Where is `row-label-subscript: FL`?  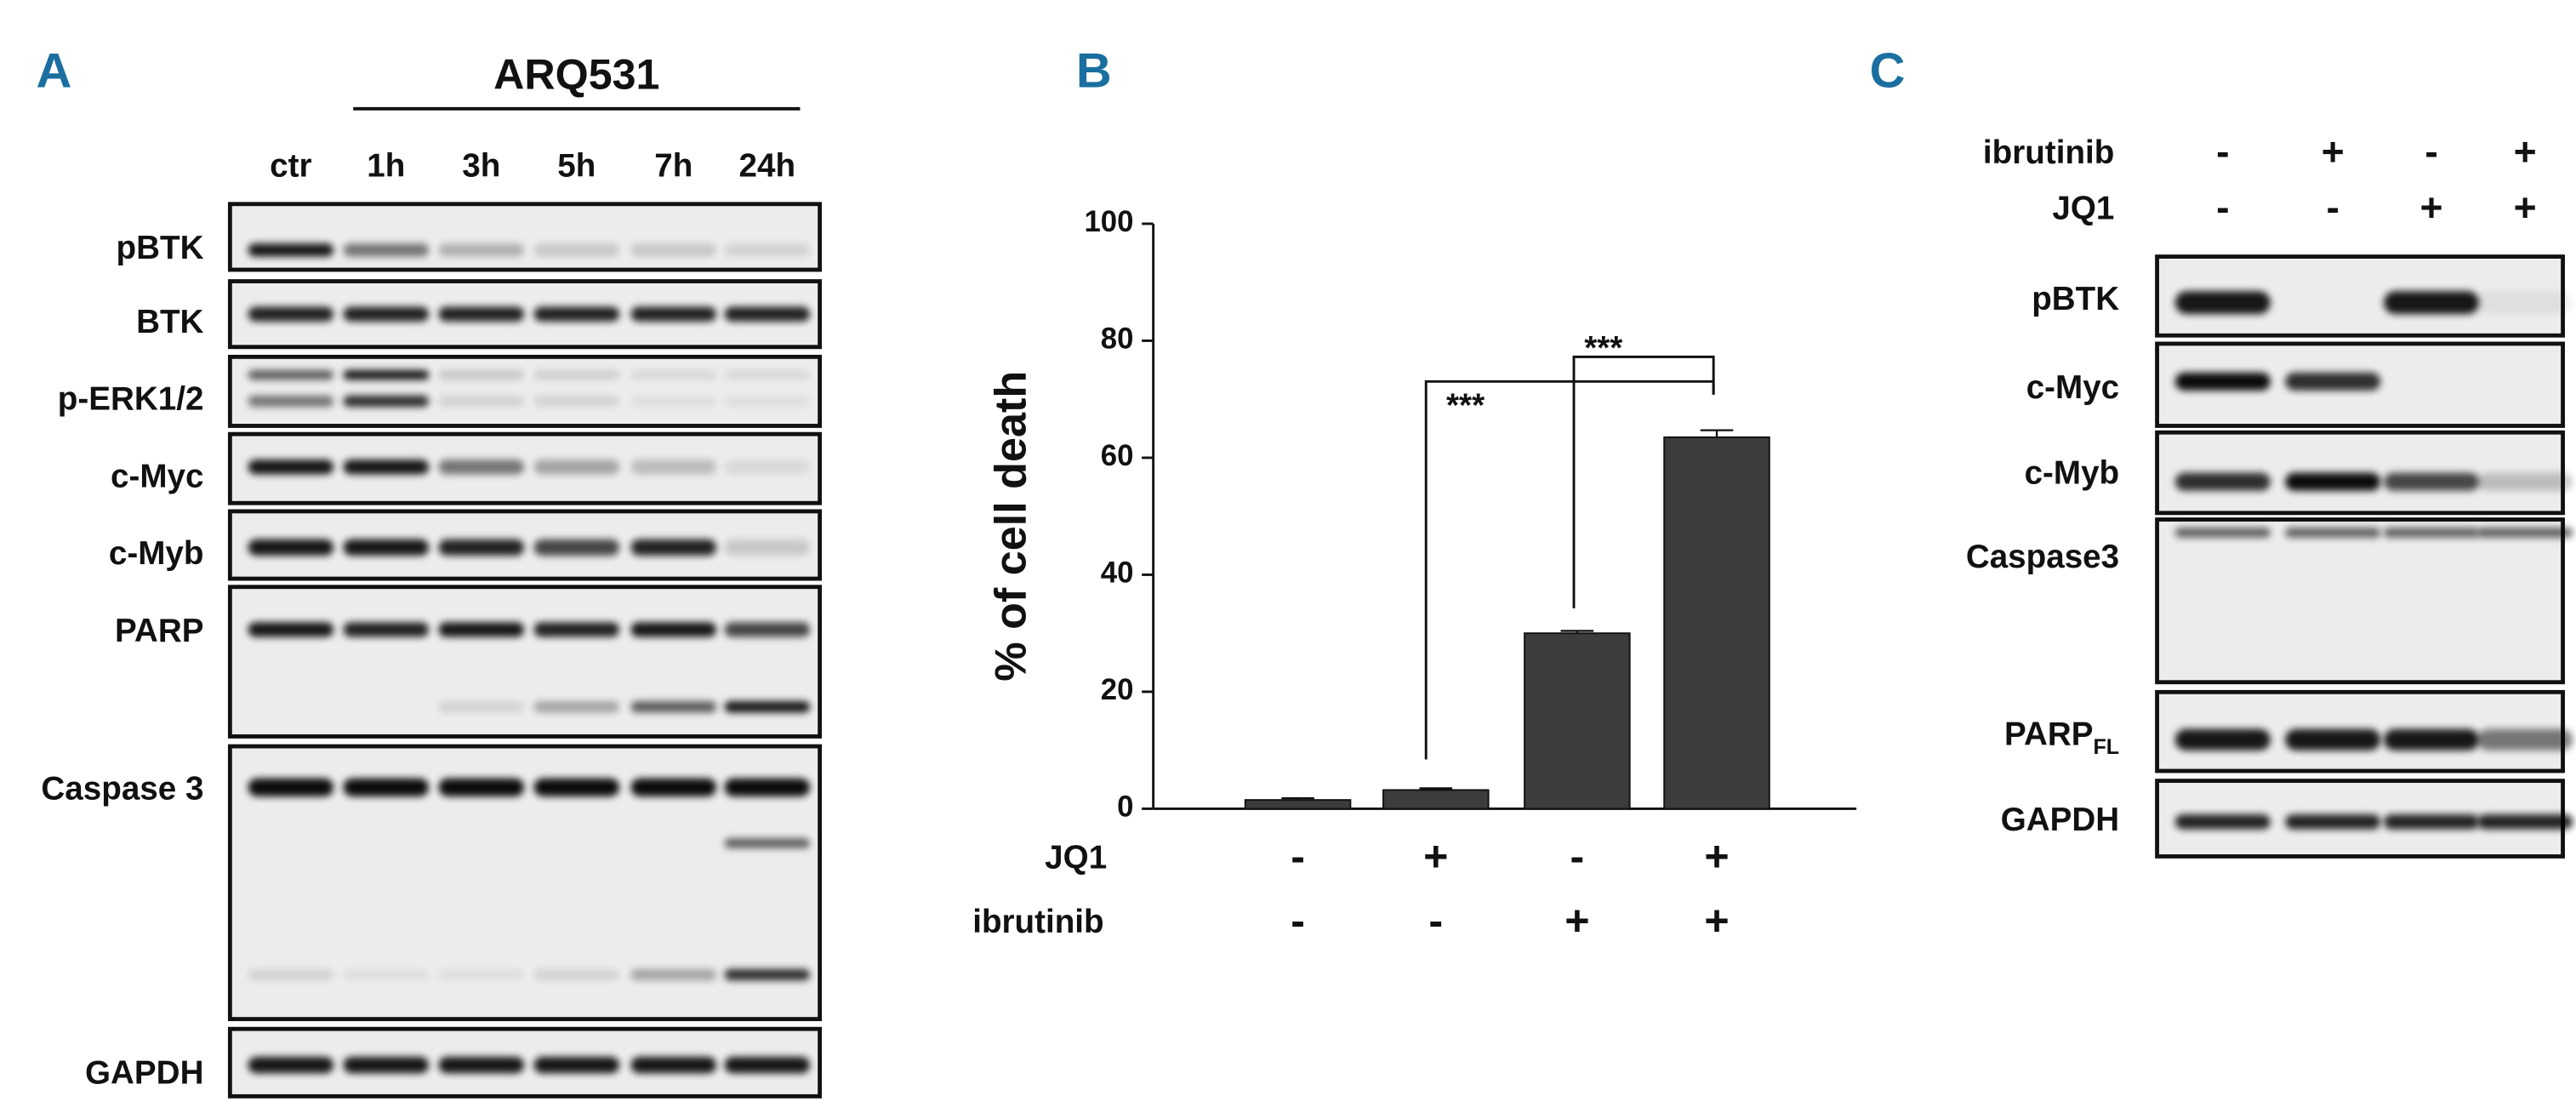
row-label-subscript: FL is located at coordinates (2106, 747).